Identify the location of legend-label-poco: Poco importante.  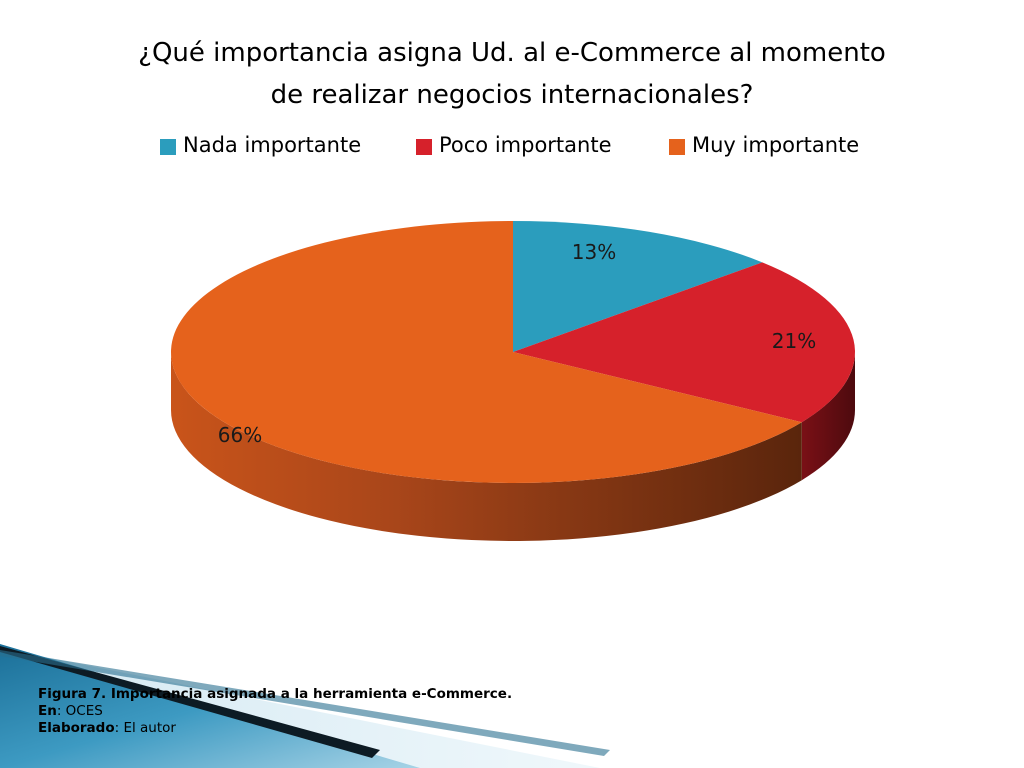
(525, 145).